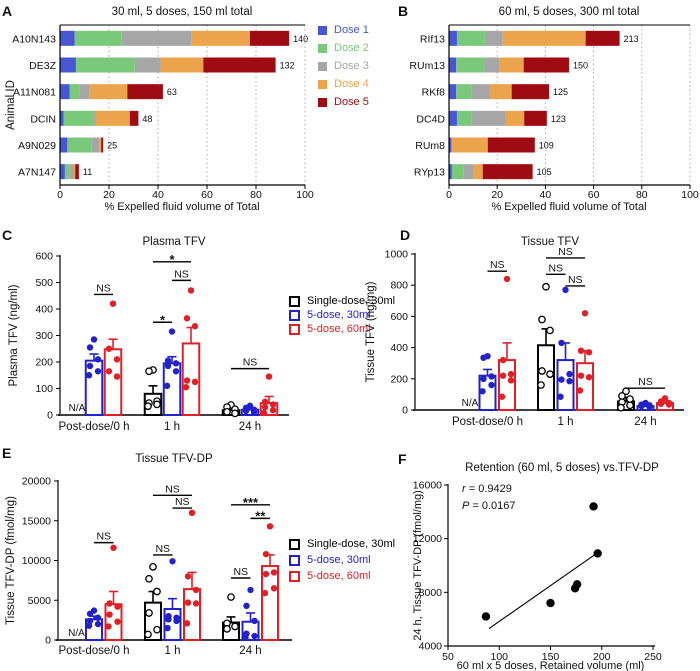  What do you see at coordinates (397, 255) in the screenshot?
I see `y-tick-label: 1000` at bounding box center [397, 255].